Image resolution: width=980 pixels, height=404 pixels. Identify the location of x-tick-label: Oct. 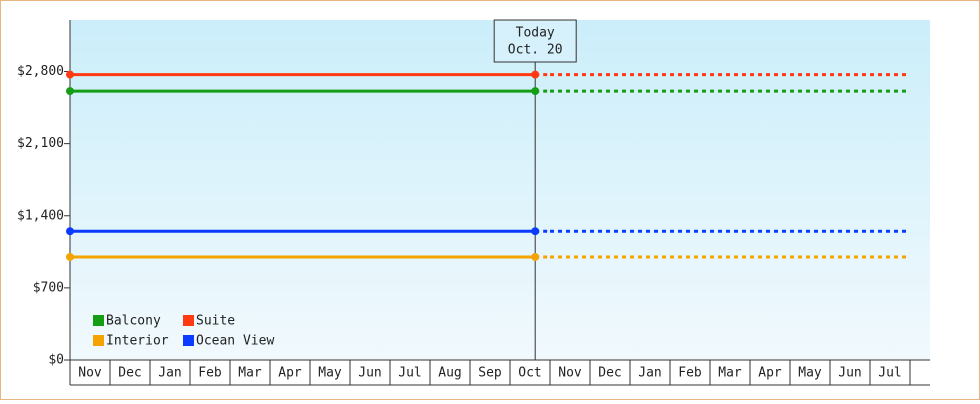
(529, 373).